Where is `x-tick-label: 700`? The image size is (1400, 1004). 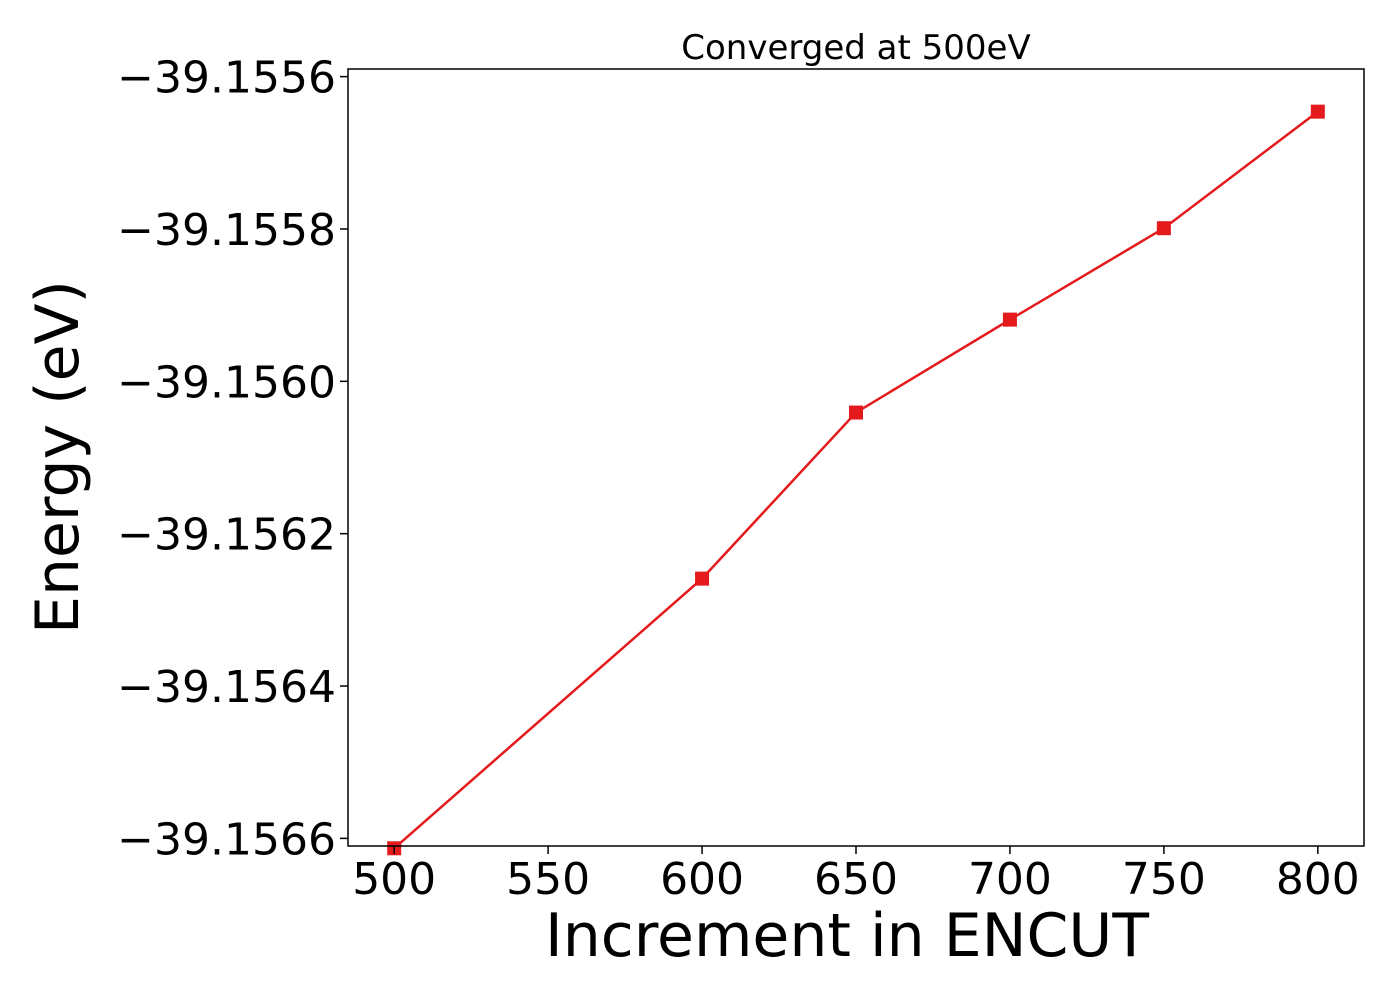 x-tick-label: 700 is located at coordinates (1010, 879).